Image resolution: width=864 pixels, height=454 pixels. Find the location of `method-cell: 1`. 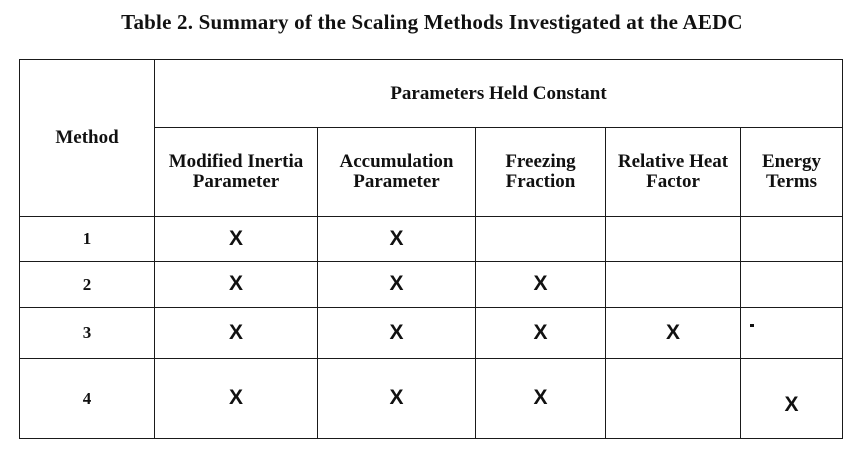

method-cell: 1 is located at coordinates (87, 239).